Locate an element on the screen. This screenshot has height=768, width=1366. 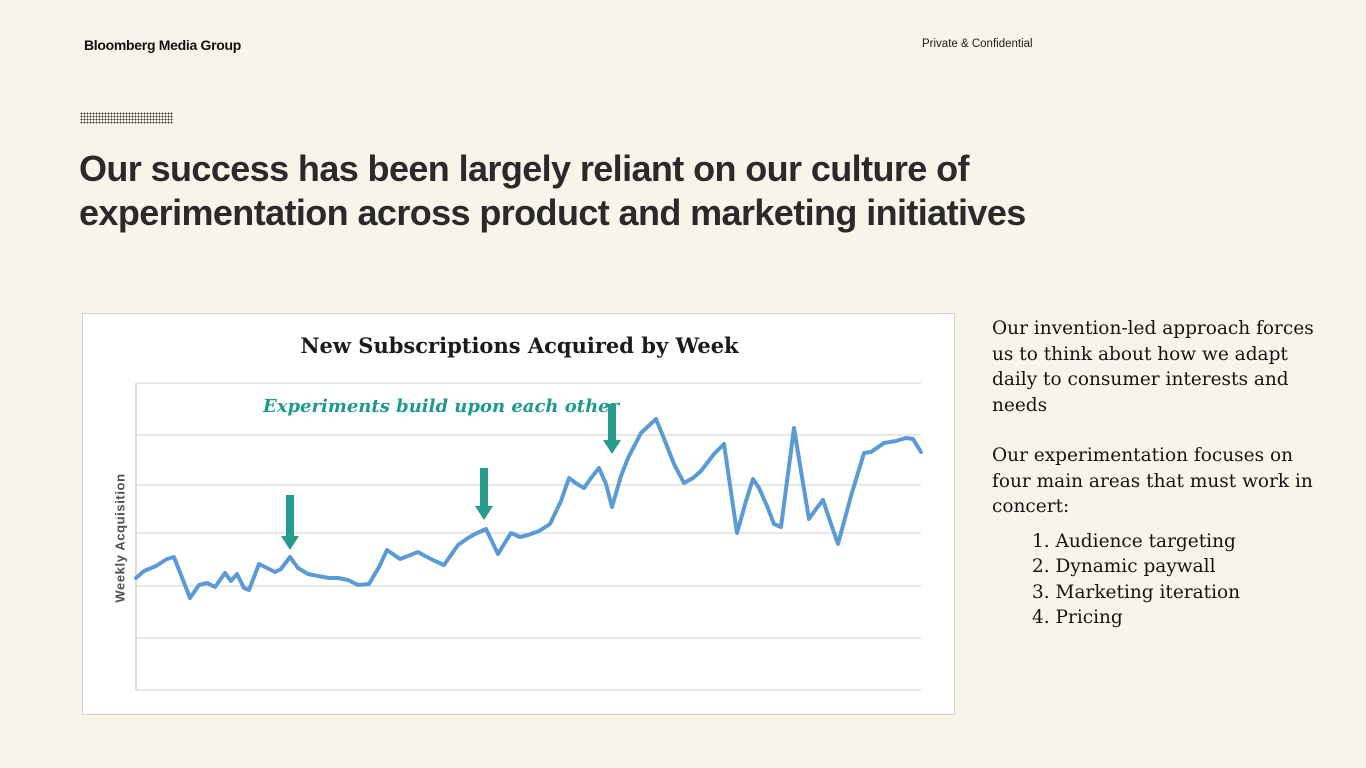
dotted-pattern-decoration is located at coordinates (126, 118).